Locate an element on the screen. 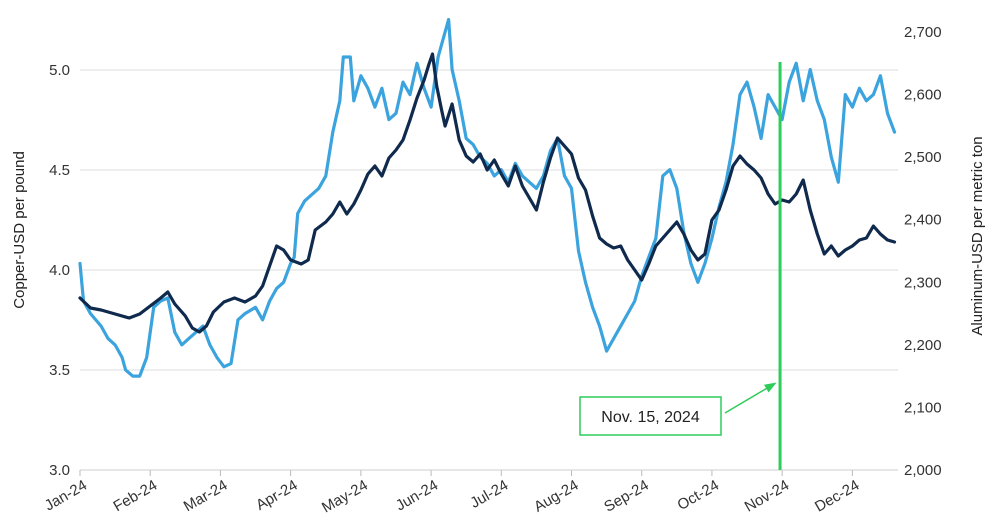 The image size is (991, 524). right-tick-label: 2,100 is located at coordinates (923, 407).